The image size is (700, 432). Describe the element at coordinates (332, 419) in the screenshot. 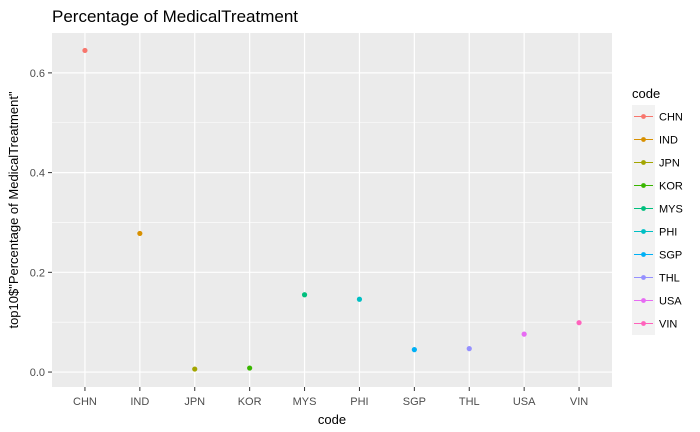

I see `x-axis-title: code` at that location.